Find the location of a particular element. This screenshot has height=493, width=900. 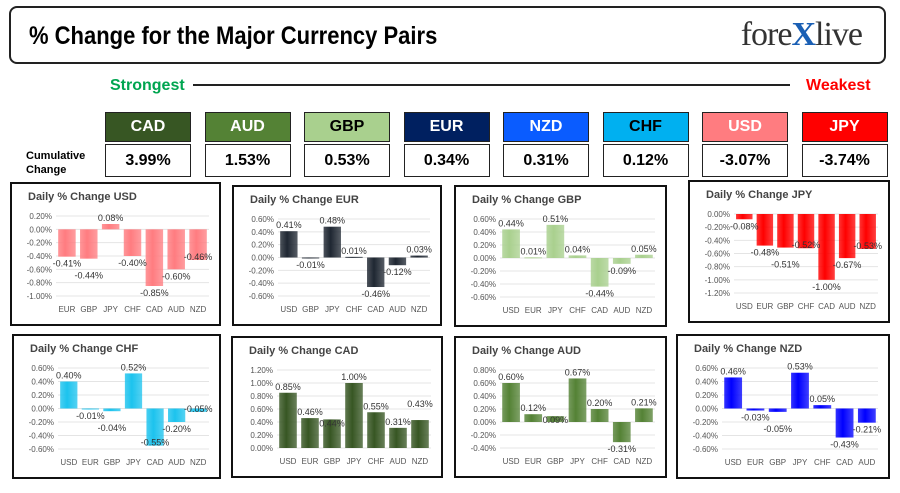

data-label: 0.09% is located at coordinates (556, 420).